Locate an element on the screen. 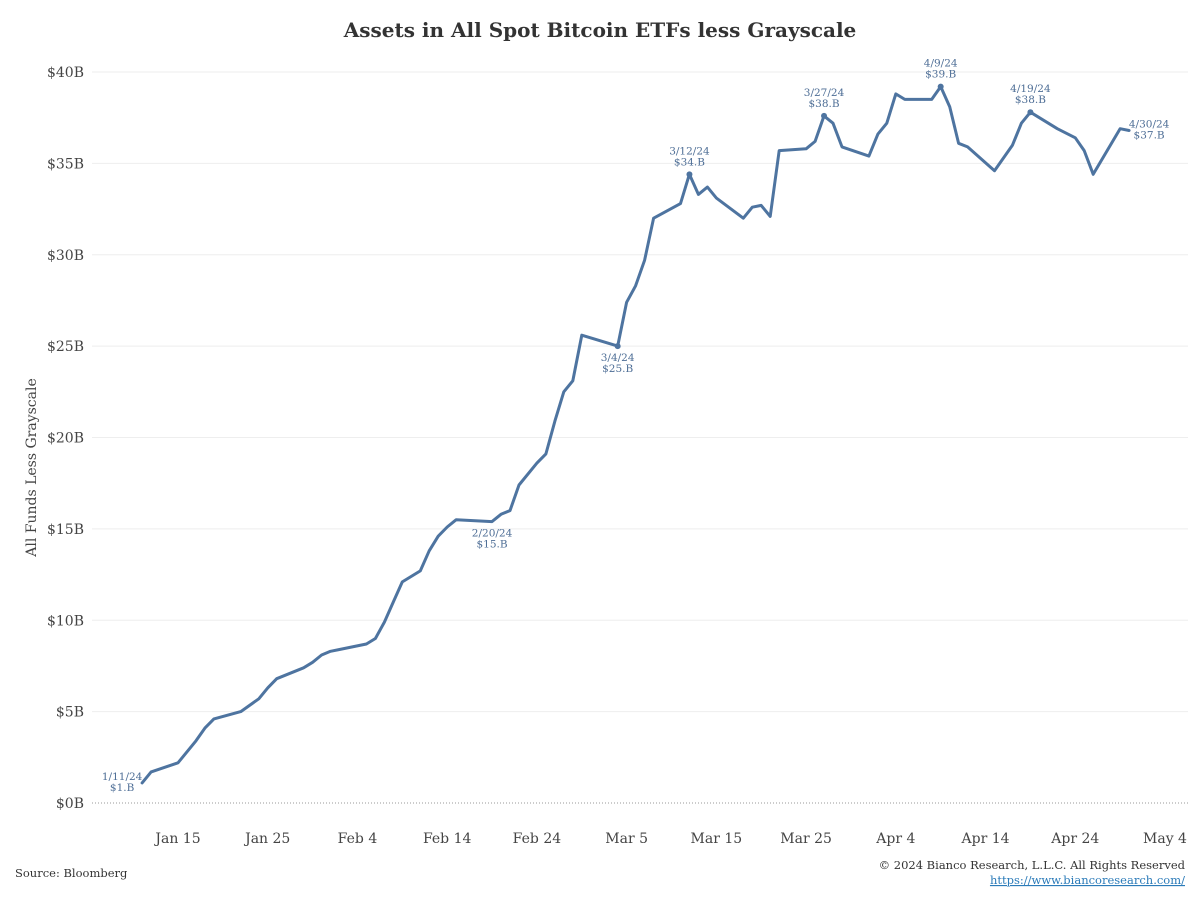 This screenshot has width=1200, height=900. x-tick-label: Feb 14 is located at coordinates (447, 839).